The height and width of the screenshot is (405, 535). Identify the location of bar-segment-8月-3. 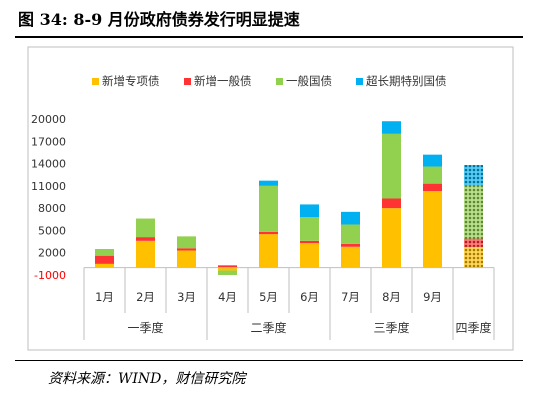
(391, 127).